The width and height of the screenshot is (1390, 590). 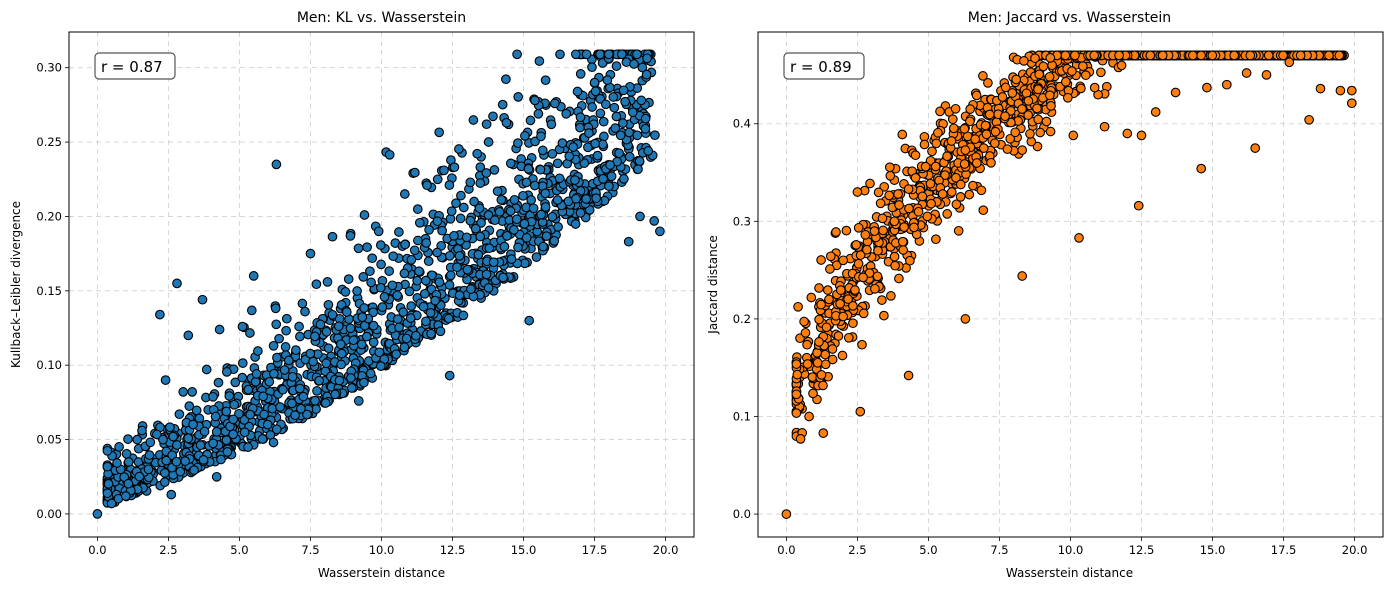 I want to click on x-tick-label: 0.0, so click(x=786, y=550).